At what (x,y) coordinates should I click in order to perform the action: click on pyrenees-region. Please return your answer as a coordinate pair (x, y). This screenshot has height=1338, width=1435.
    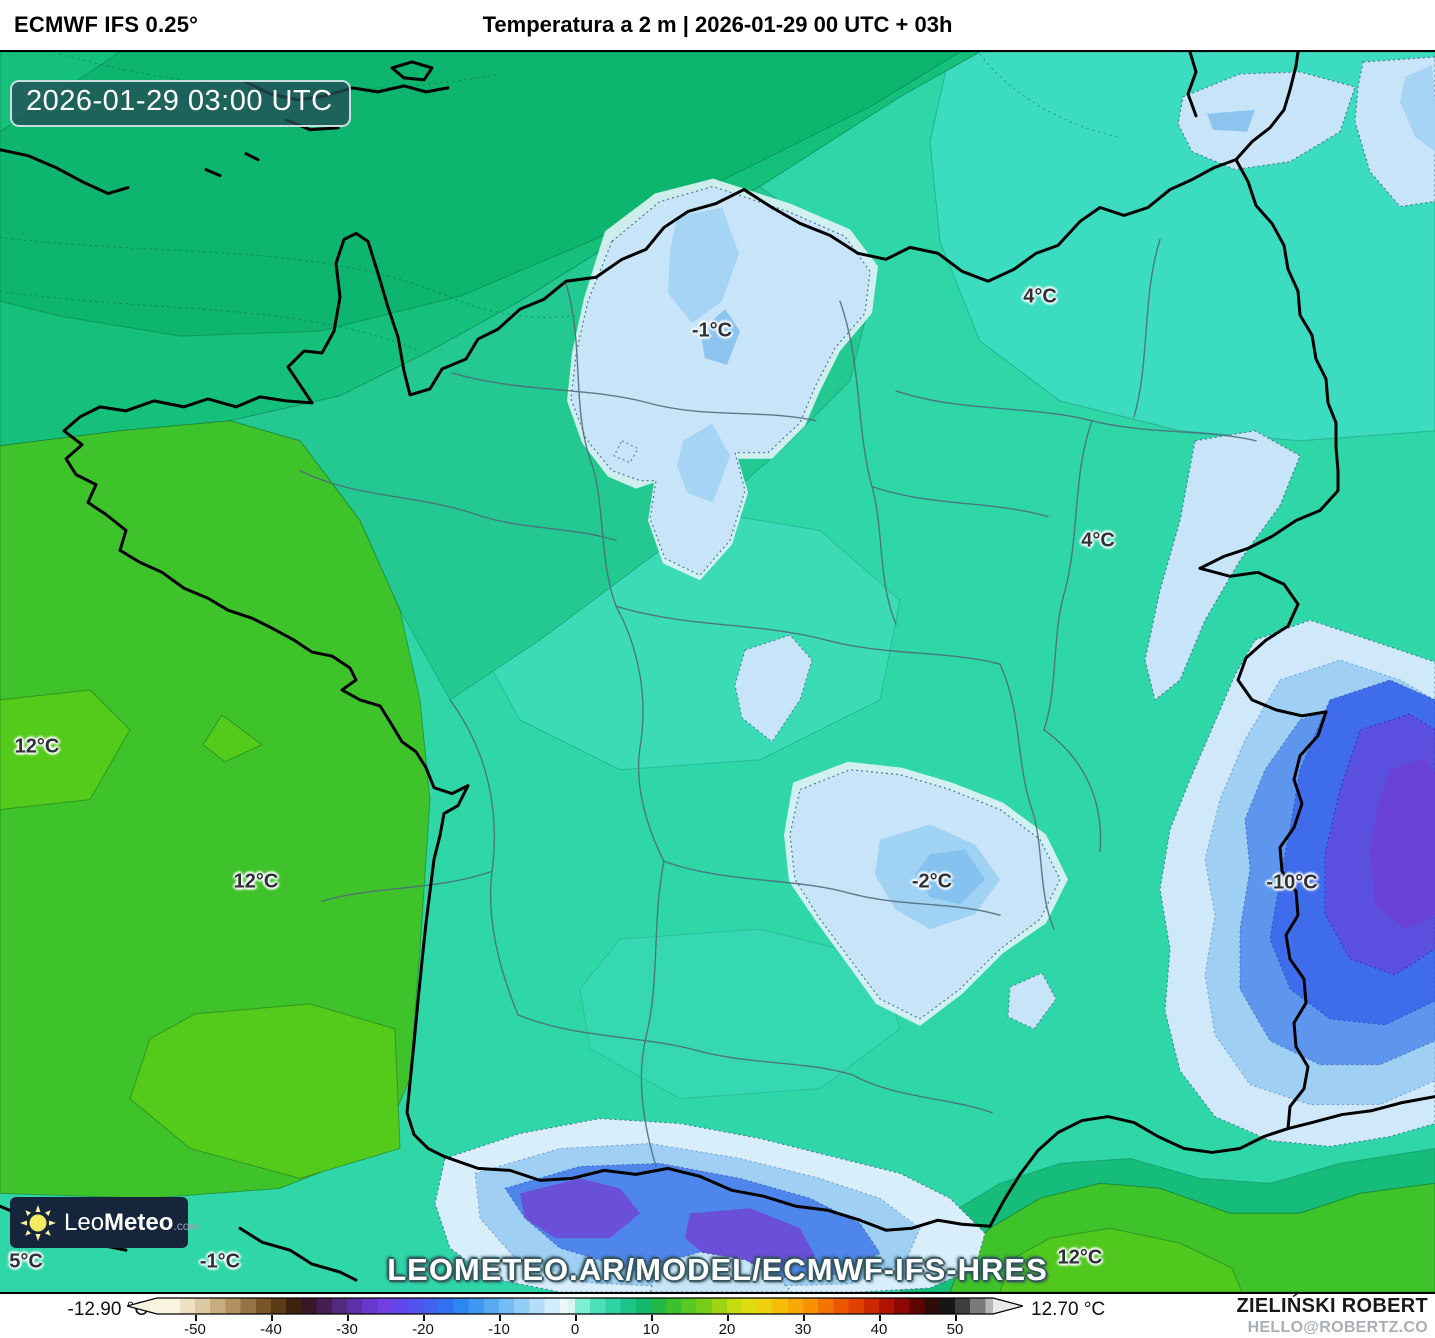
    Looking at the image, I should click on (710, 1205).